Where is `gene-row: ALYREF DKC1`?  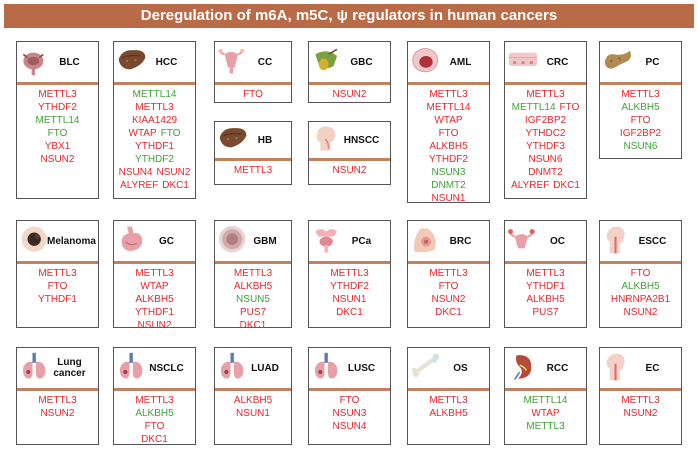
gene-row: ALYREF DKC1 is located at coordinates (154, 185).